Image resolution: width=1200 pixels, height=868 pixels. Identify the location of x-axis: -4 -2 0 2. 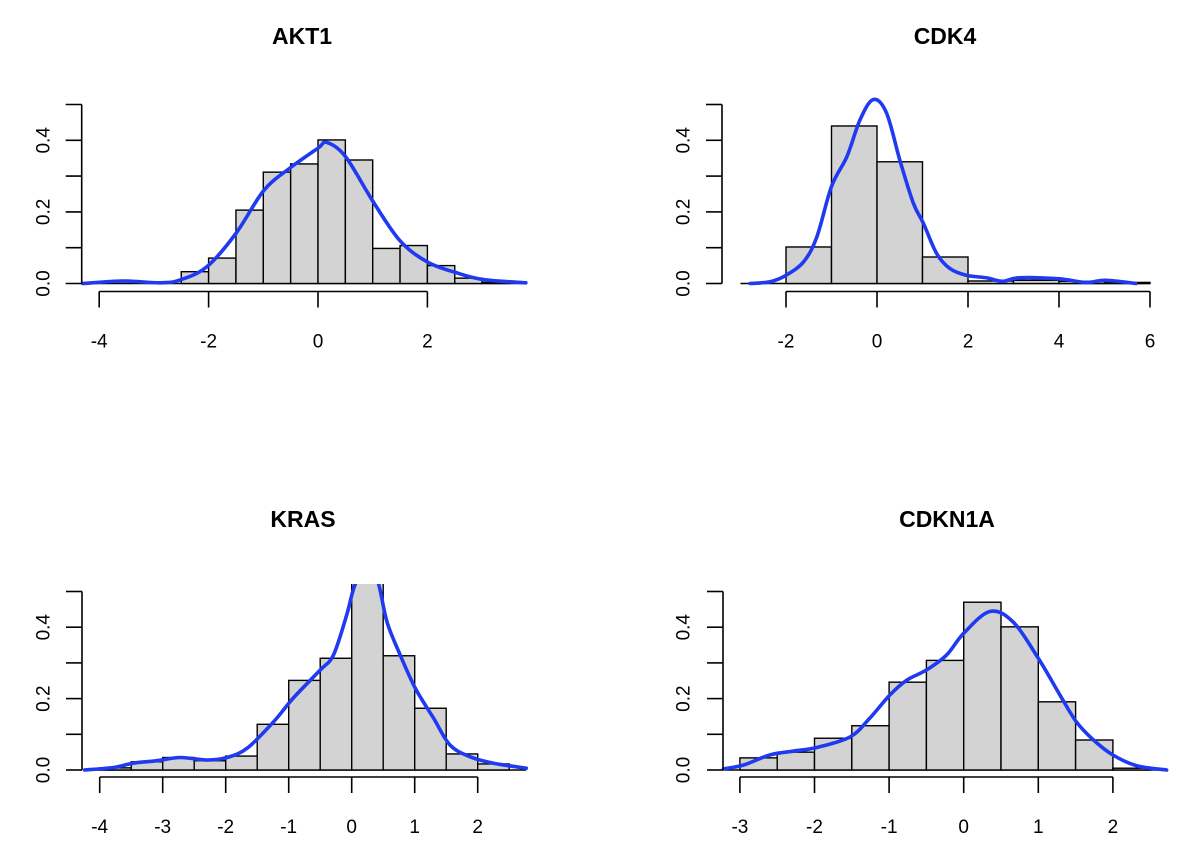
(262, 321).